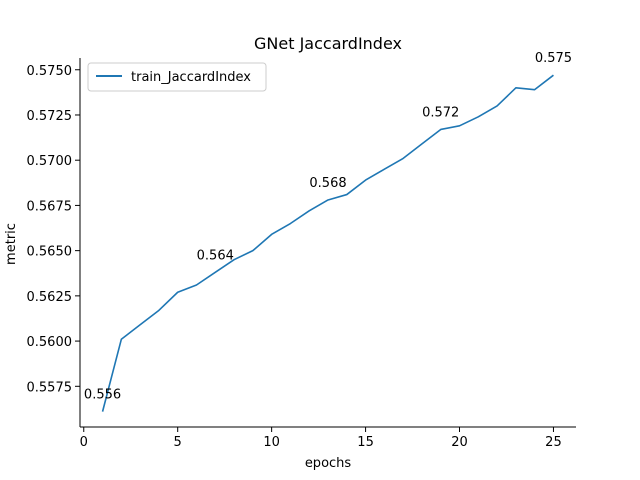 This screenshot has height=480, width=640. I want to click on data-label: 0.556, so click(102, 395).